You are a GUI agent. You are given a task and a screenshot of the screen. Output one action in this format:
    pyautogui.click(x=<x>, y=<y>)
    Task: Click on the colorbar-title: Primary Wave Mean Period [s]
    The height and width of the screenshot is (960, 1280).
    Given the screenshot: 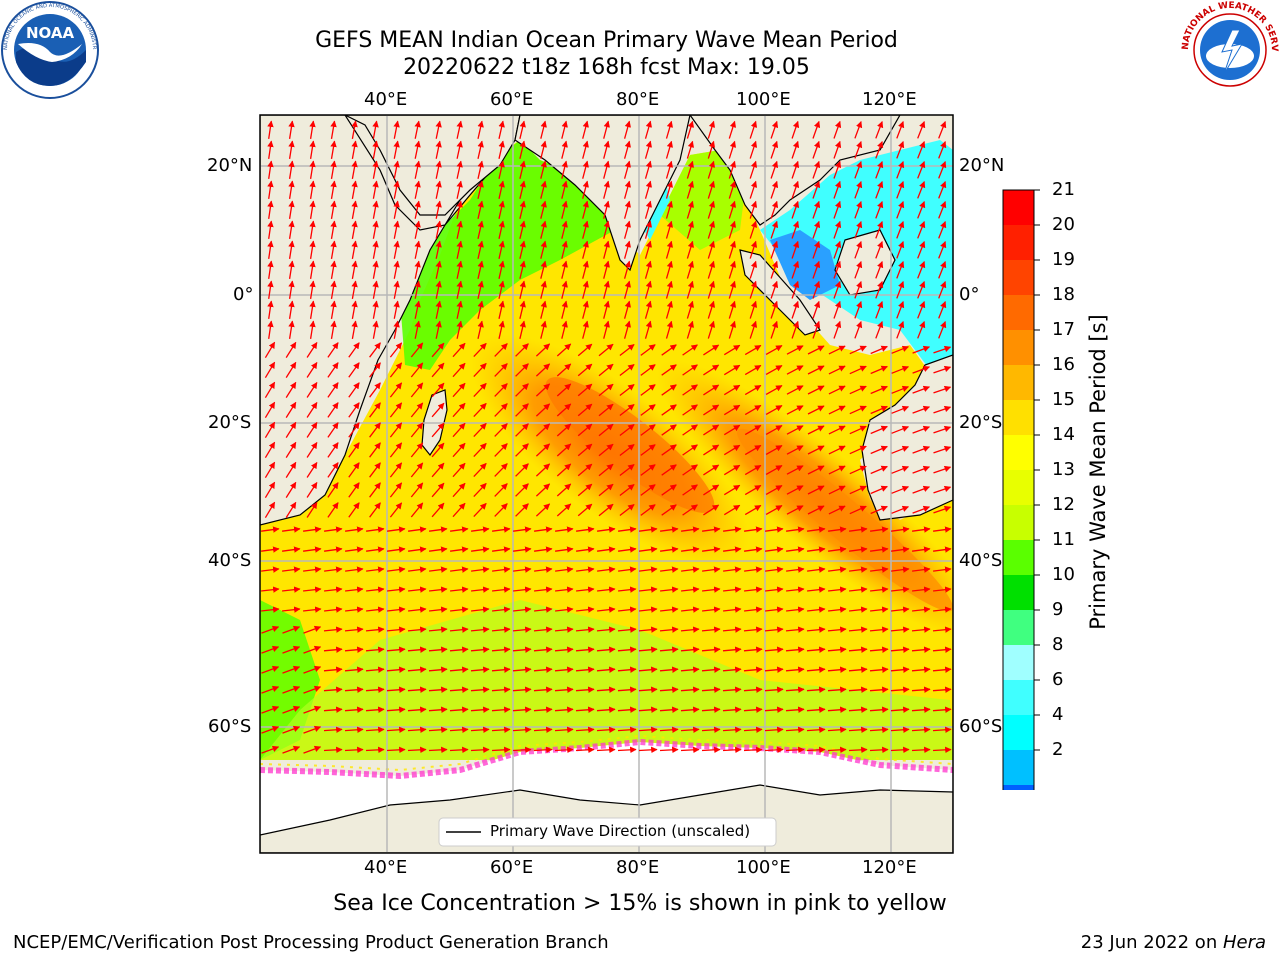 What is the action you would take?
    pyautogui.click(x=1098, y=472)
    